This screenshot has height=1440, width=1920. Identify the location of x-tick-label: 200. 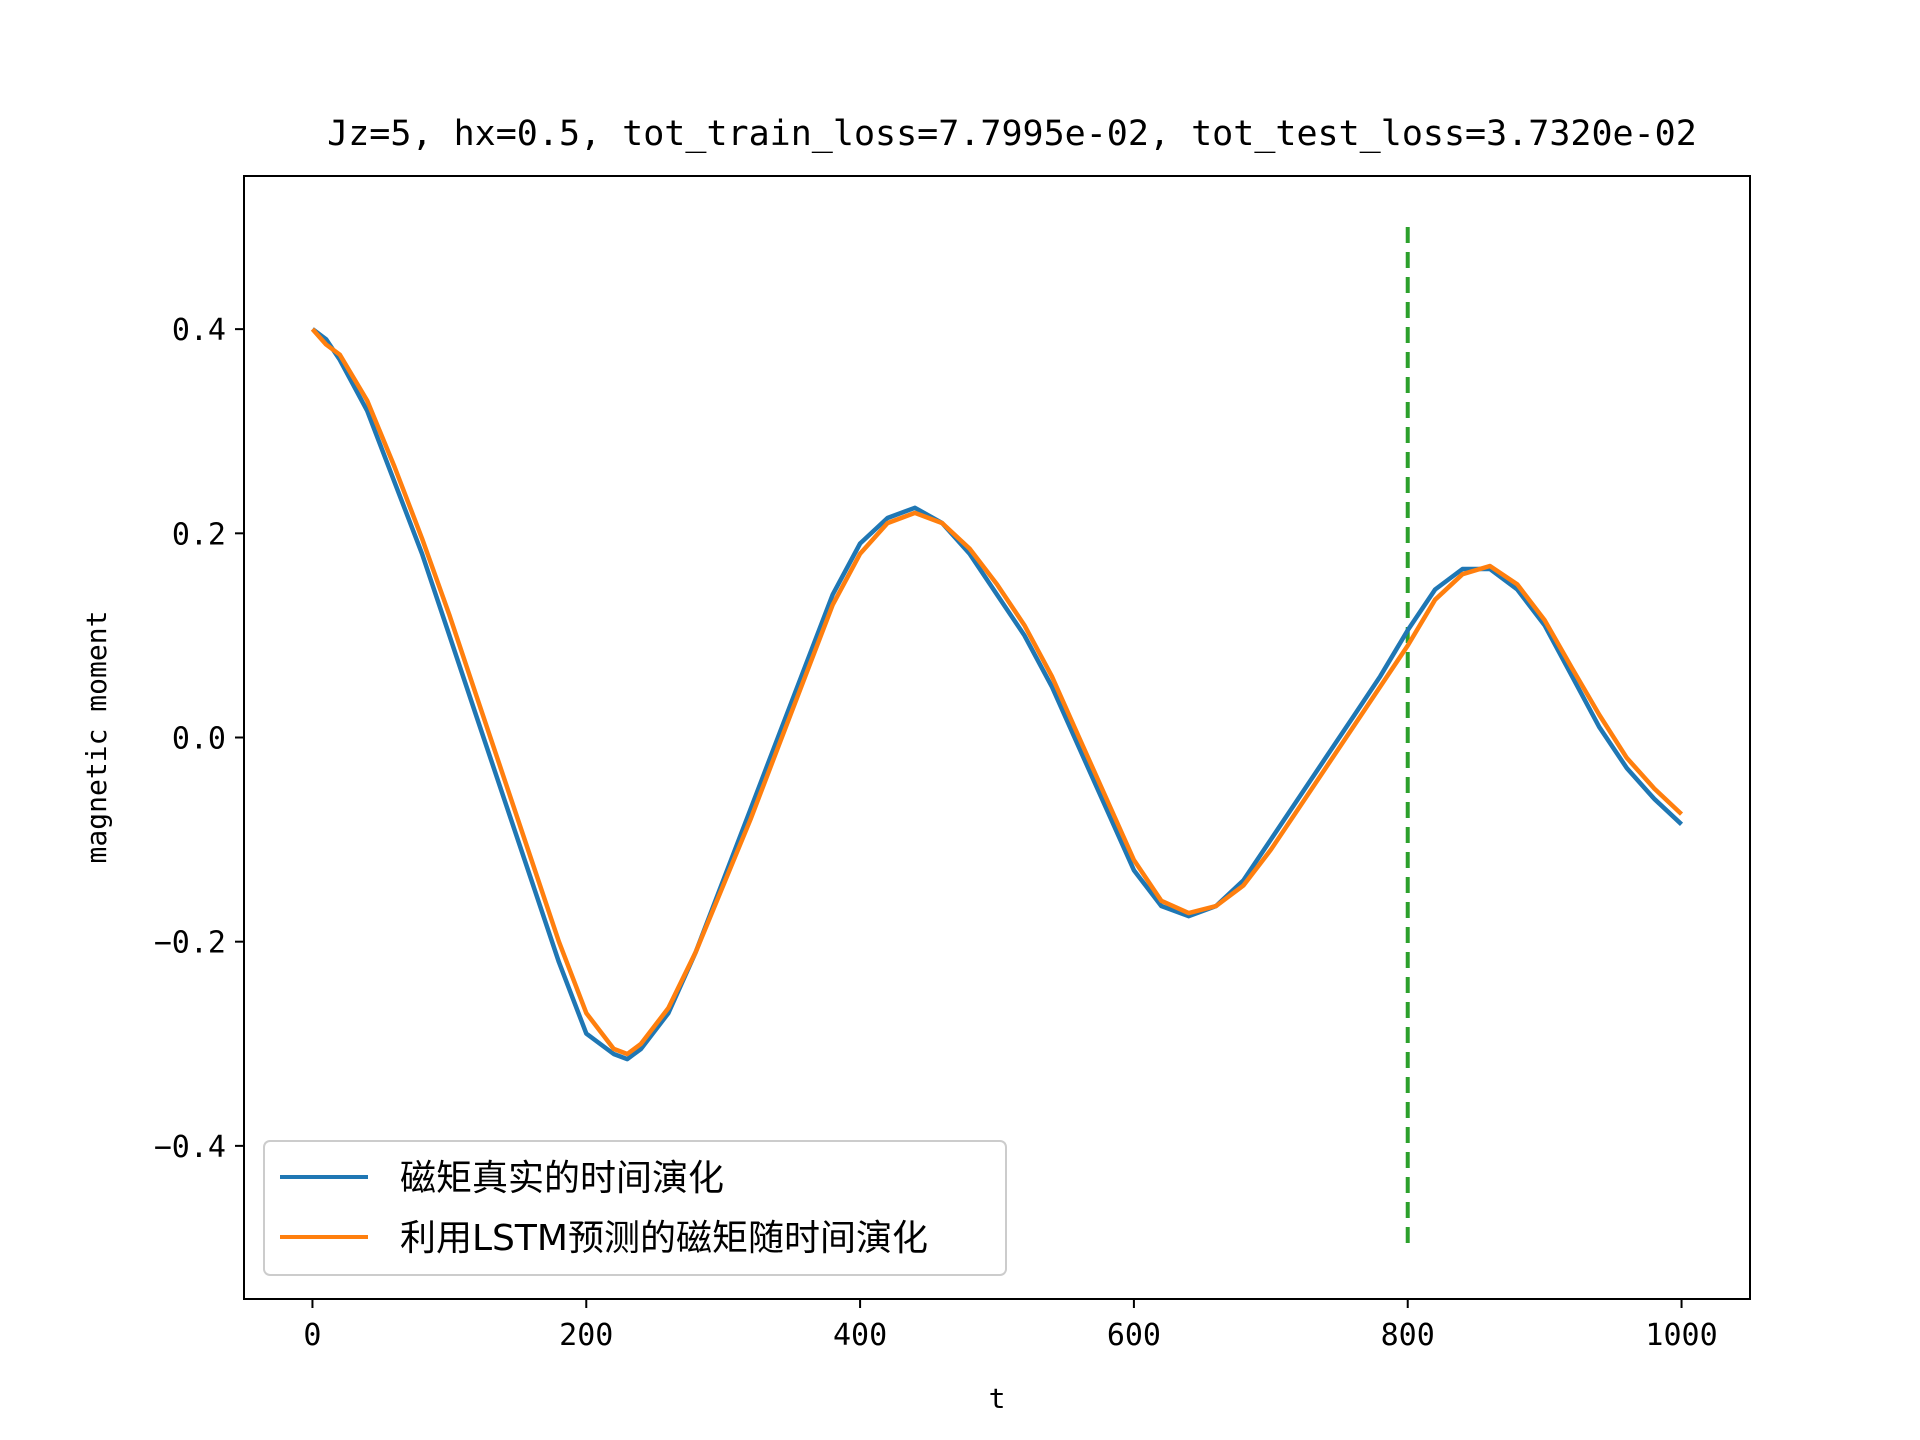
(586, 1335).